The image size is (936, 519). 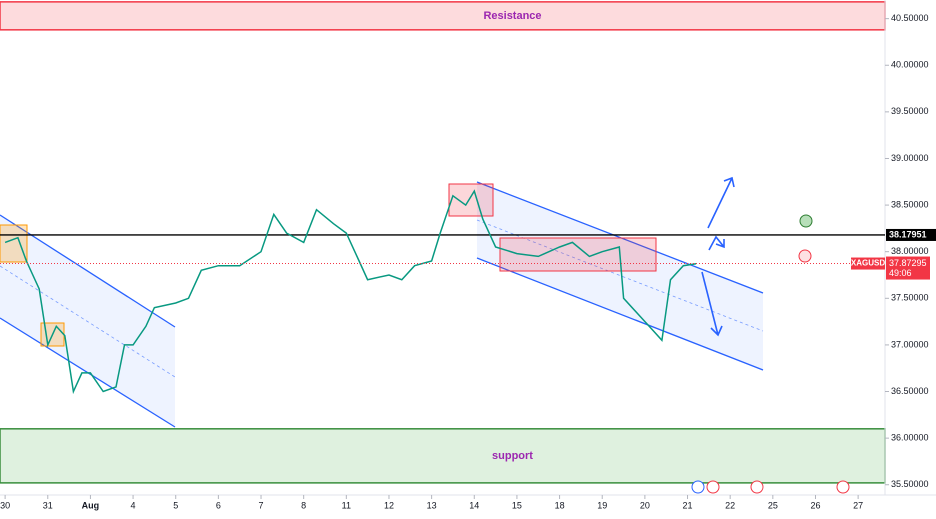 What do you see at coordinates (718, 256) in the screenshot?
I see `arrows` at bounding box center [718, 256].